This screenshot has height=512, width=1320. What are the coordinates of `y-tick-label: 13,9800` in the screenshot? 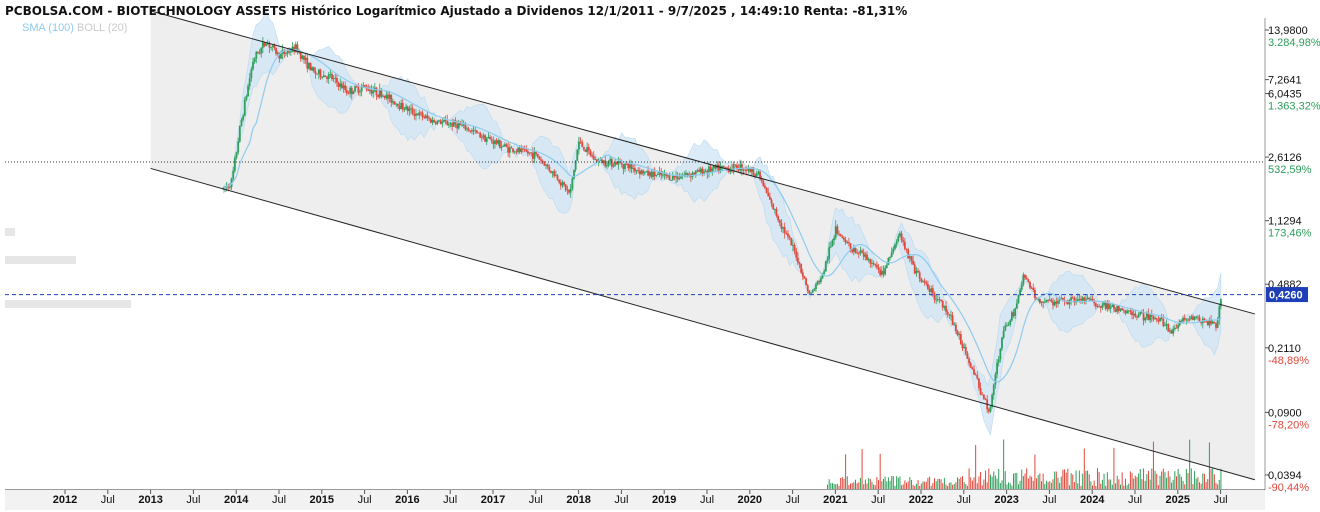 It's located at (1288, 31).